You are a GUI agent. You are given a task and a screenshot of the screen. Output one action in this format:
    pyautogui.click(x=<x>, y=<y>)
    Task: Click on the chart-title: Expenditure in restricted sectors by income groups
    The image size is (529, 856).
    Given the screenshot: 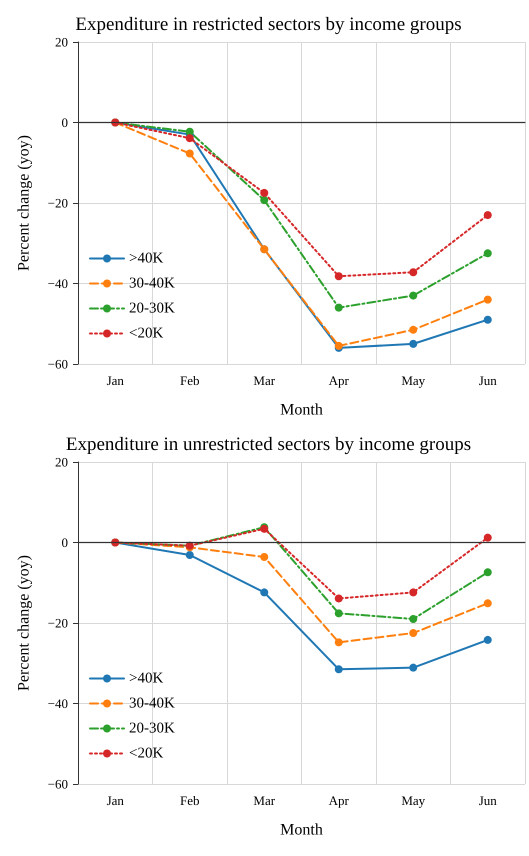 What is the action you would take?
    pyautogui.click(x=268, y=24)
    